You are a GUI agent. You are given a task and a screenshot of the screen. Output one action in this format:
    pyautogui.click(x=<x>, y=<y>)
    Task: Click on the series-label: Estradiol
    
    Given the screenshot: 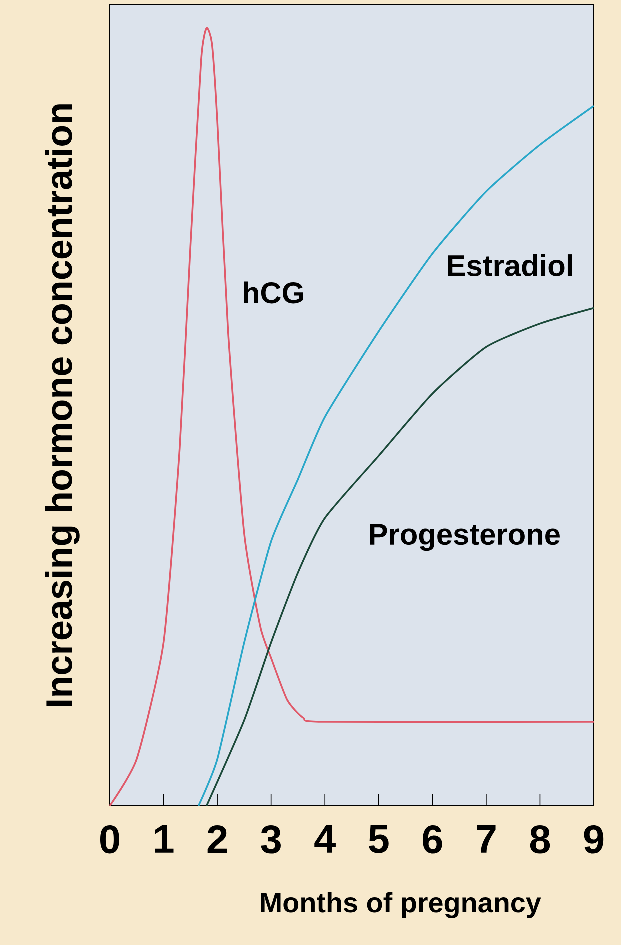 What is the action you would take?
    pyautogui.click(x=510, y=265)
    